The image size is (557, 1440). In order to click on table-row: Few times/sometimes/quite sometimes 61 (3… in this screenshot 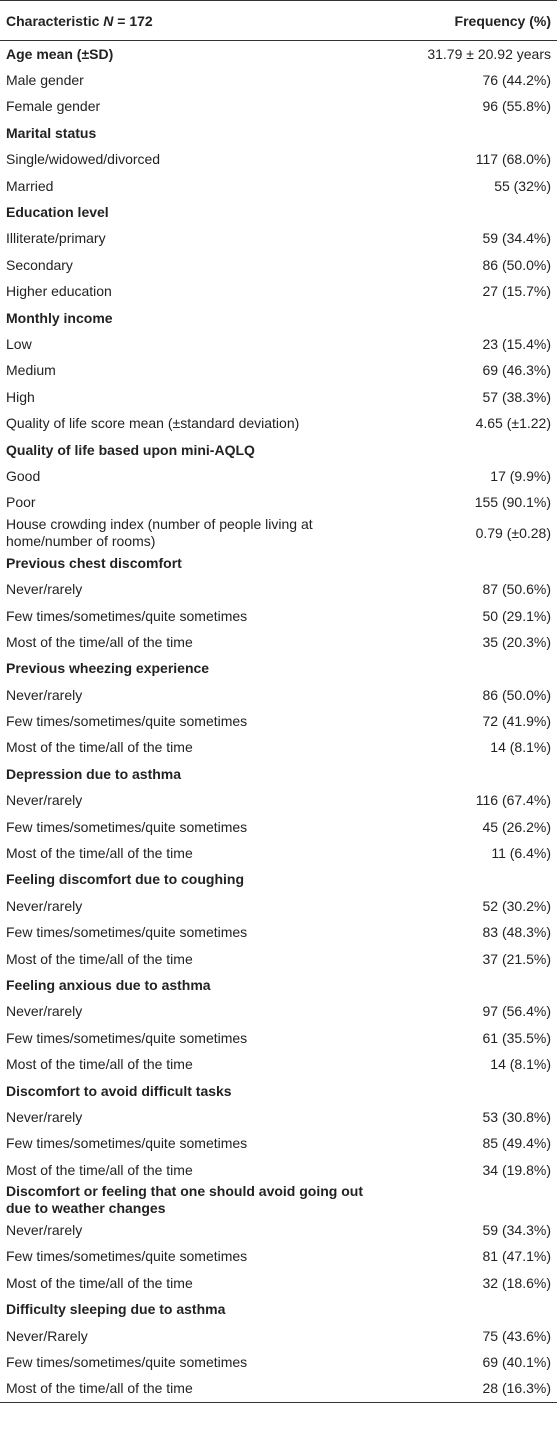, I will do `click(278, 1038)`.